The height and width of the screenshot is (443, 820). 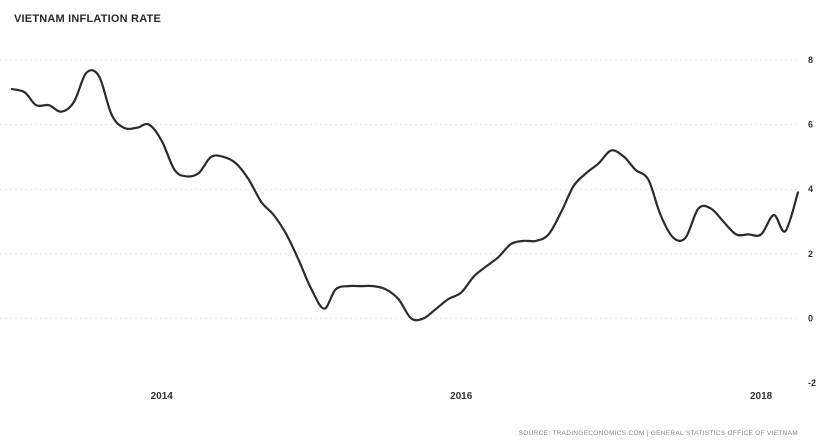 I want to click on y-tick-label: 2, so click(x=810, y=254).